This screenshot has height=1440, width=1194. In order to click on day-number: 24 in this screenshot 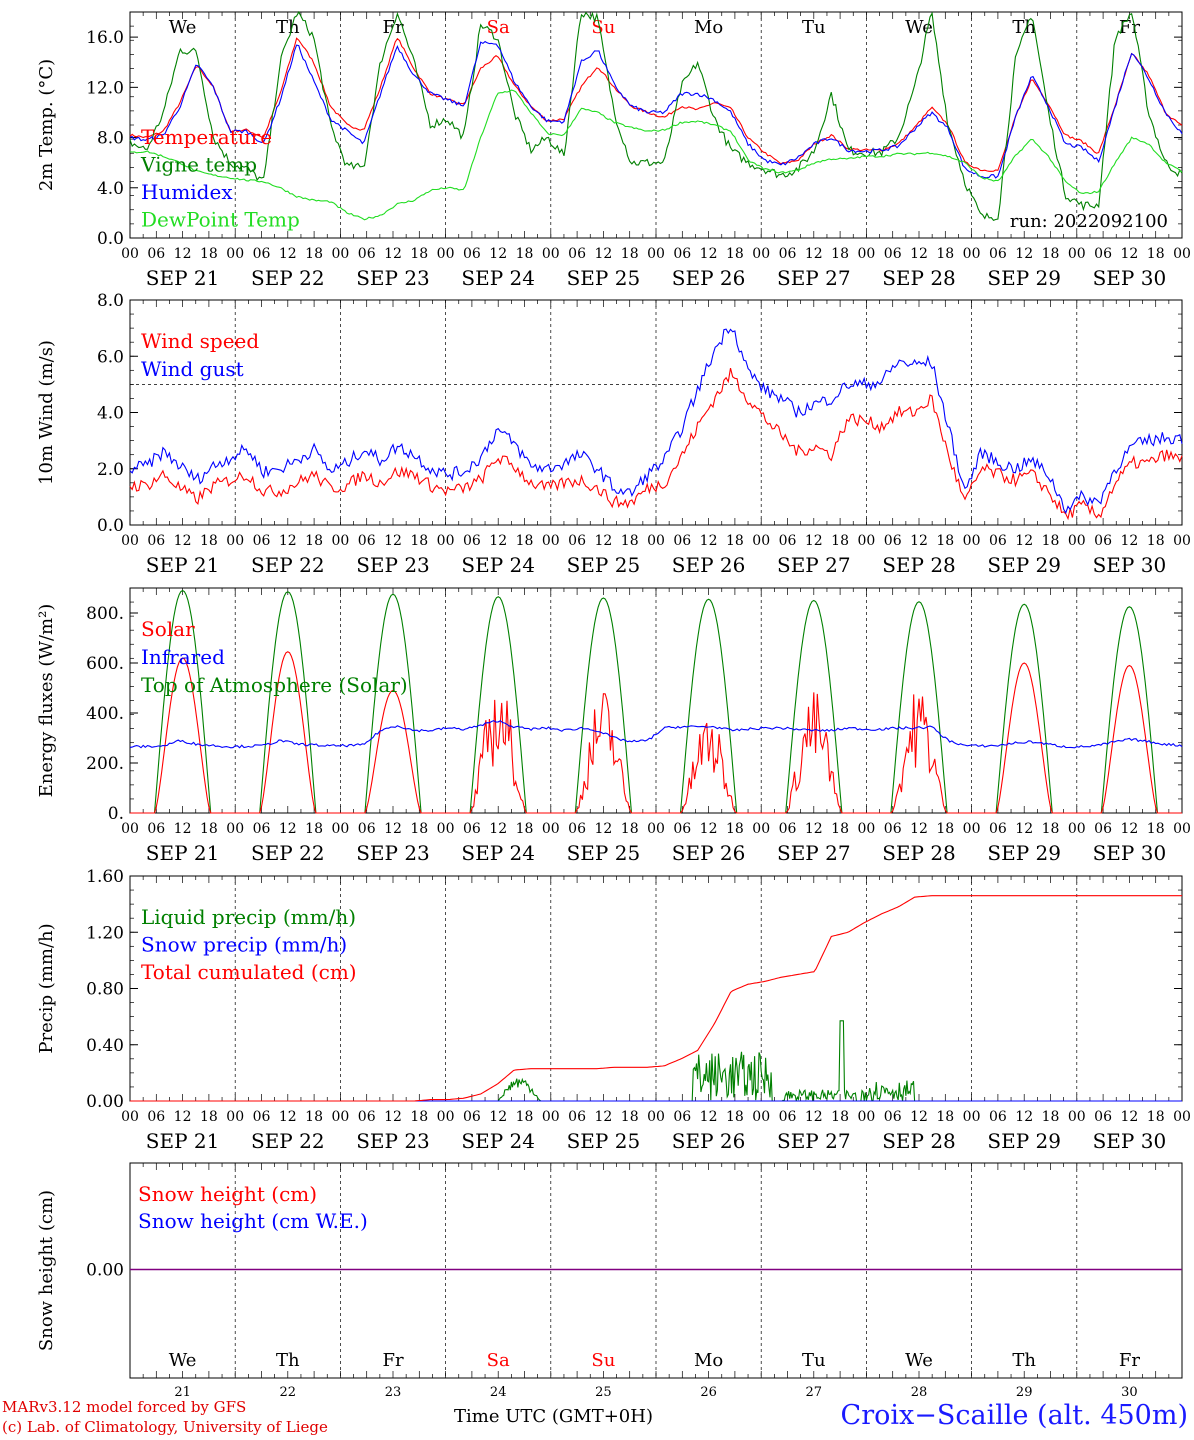, I will do `click(498, 1392)`.